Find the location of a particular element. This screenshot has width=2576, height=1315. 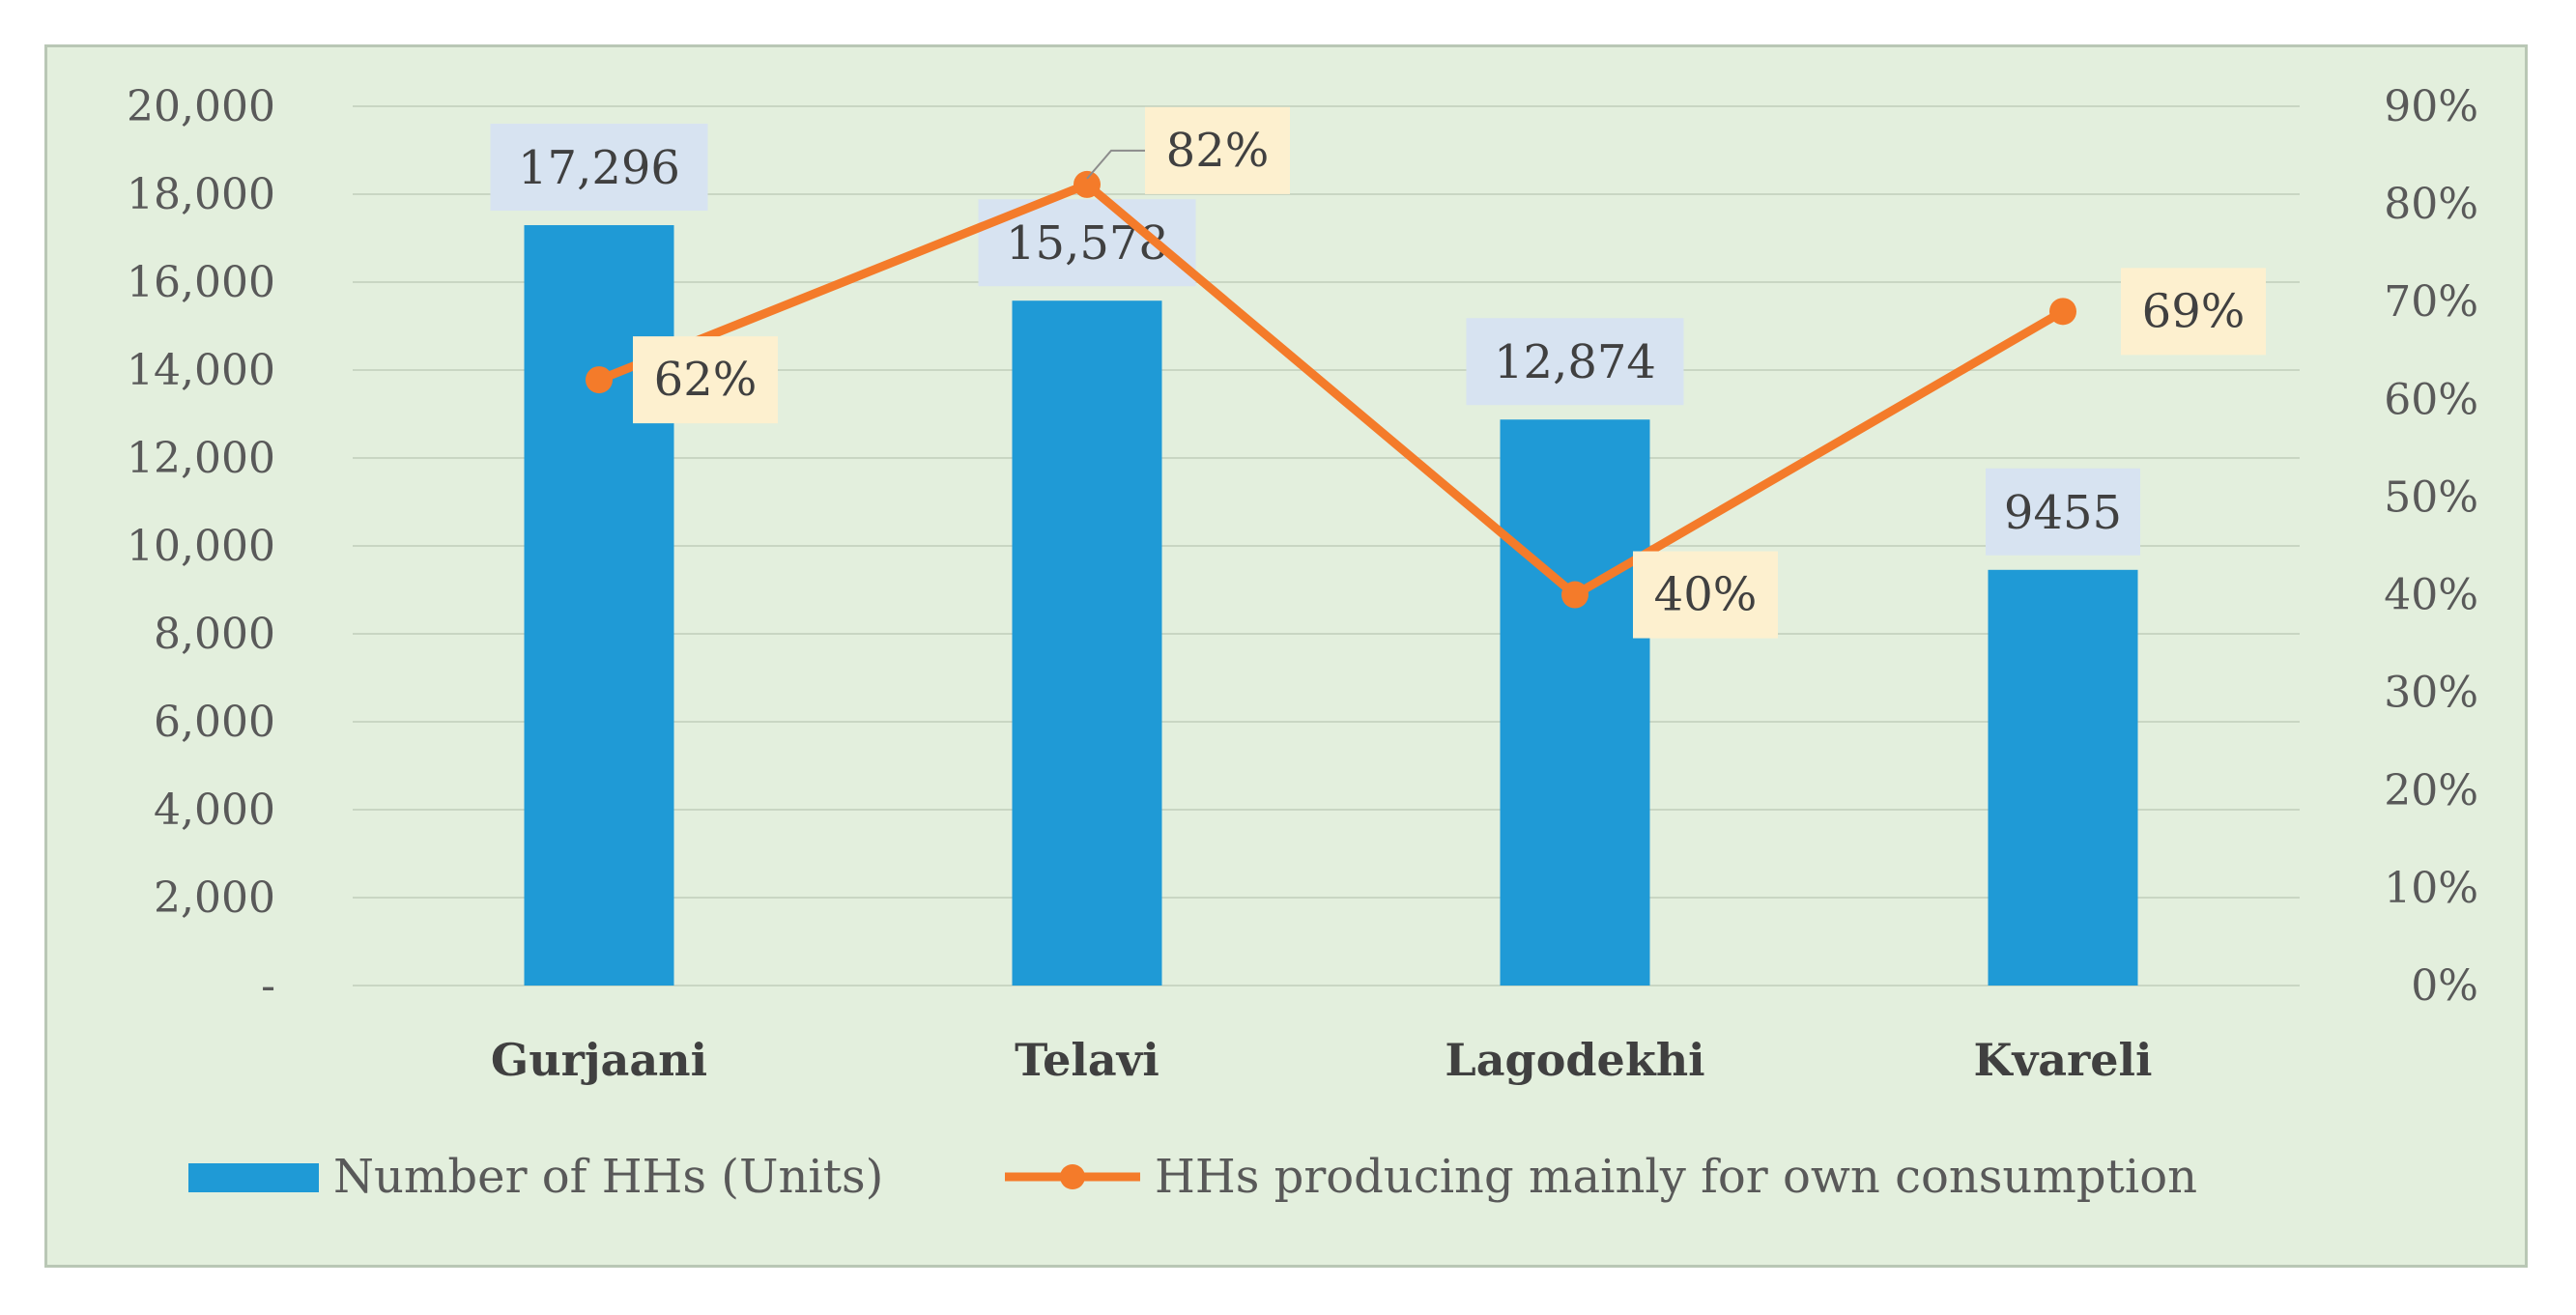

legend-line-marker is located at coordinates (1073, 1176).